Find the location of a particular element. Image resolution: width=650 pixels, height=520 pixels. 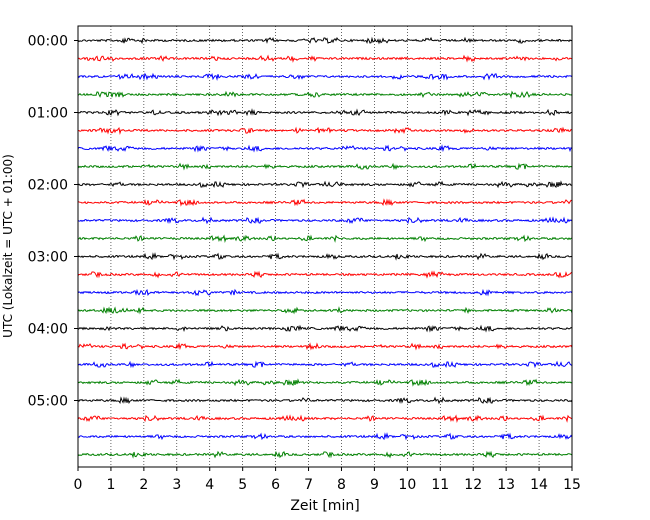

x-tick-label: 8 is located at coordinates (341, 485).